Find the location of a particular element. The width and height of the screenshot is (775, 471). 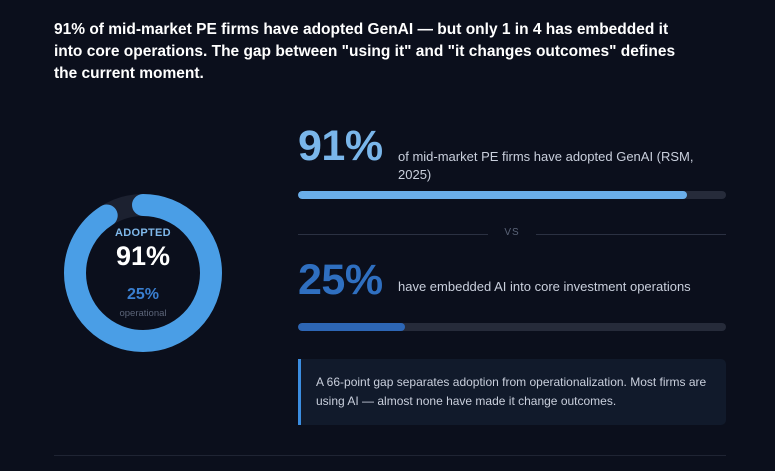

donut-operational-value: 25% is located at coordinates (143, 294).